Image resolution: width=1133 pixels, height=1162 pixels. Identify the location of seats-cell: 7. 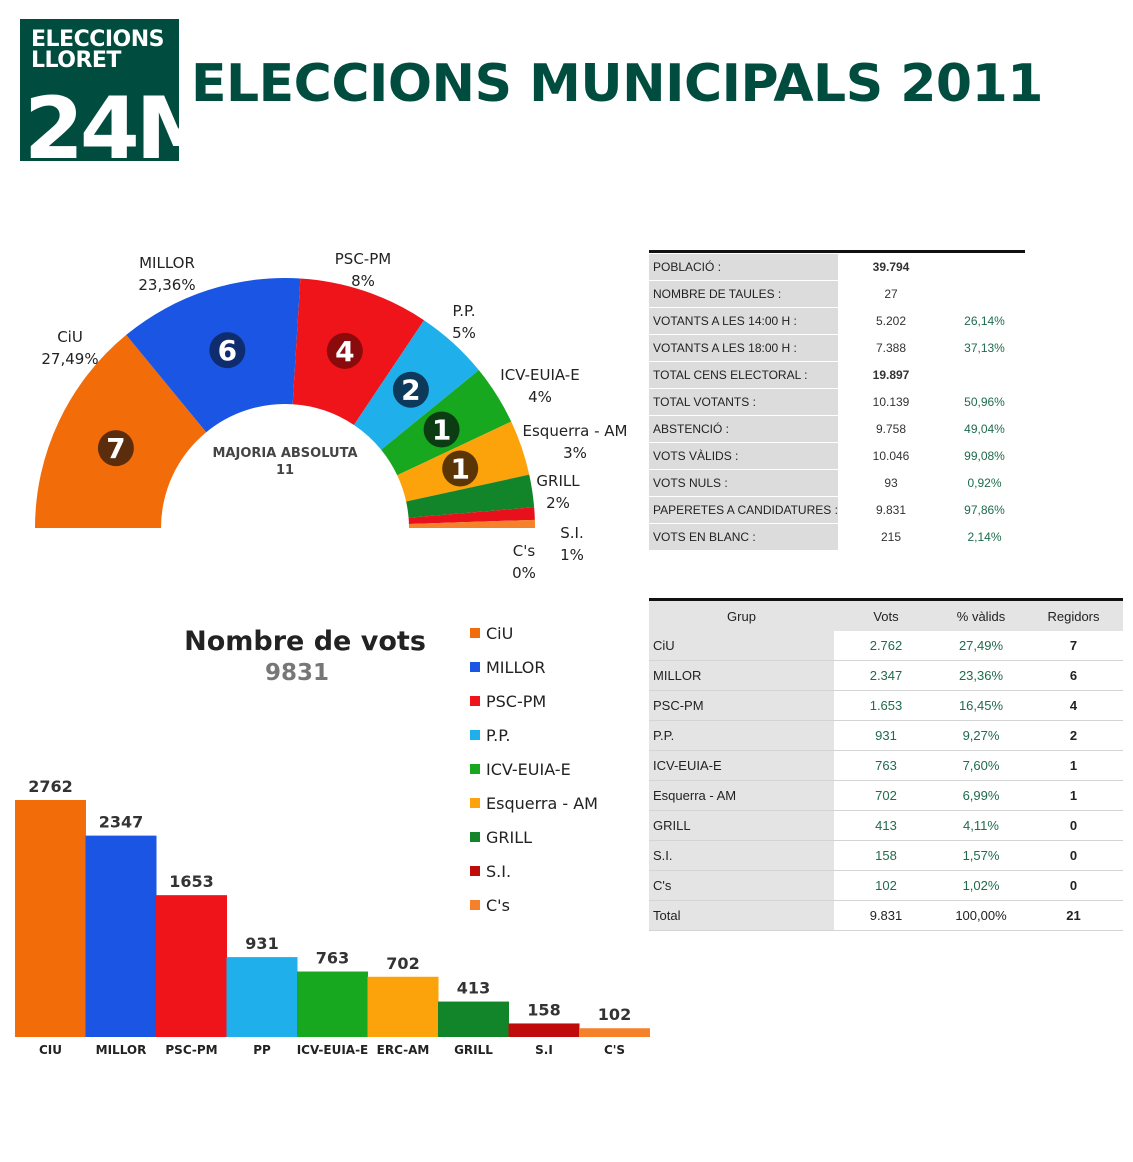
(1073, 646).